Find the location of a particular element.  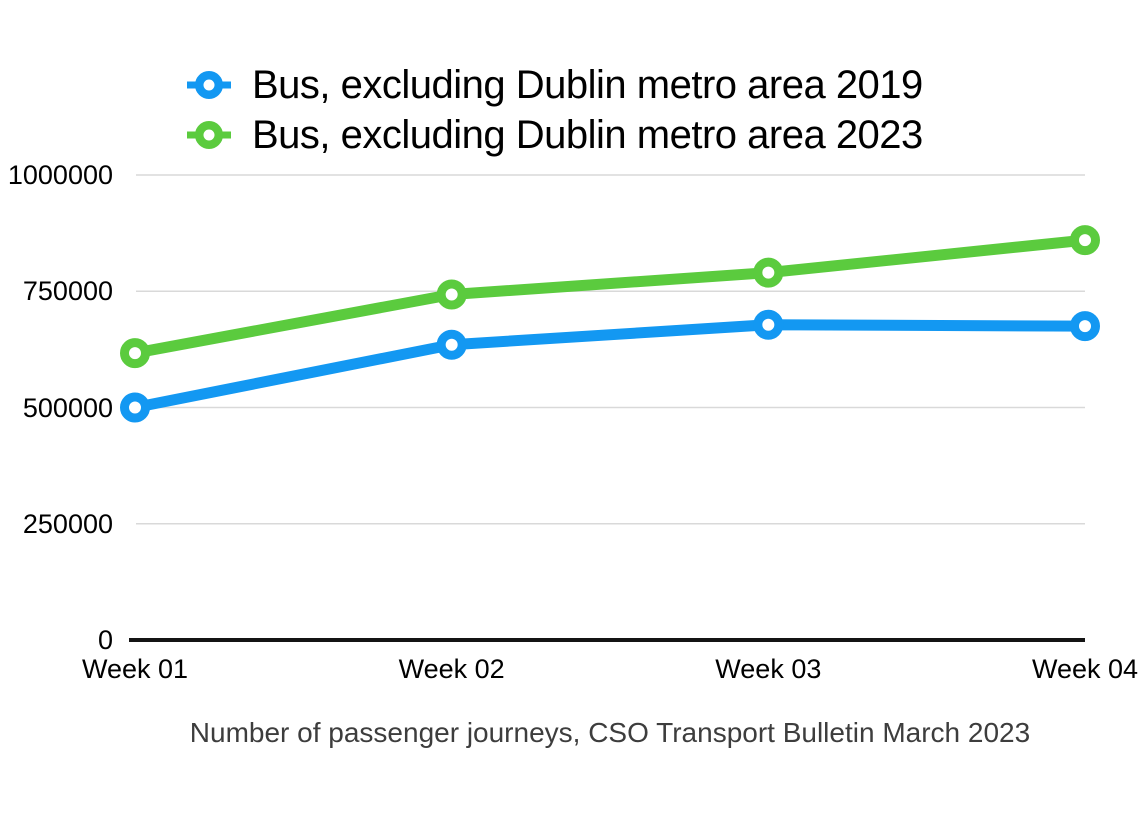

legend-item-2019: Bus, excluding Dublin metro area 2019 is located at coordinates (554, 85).